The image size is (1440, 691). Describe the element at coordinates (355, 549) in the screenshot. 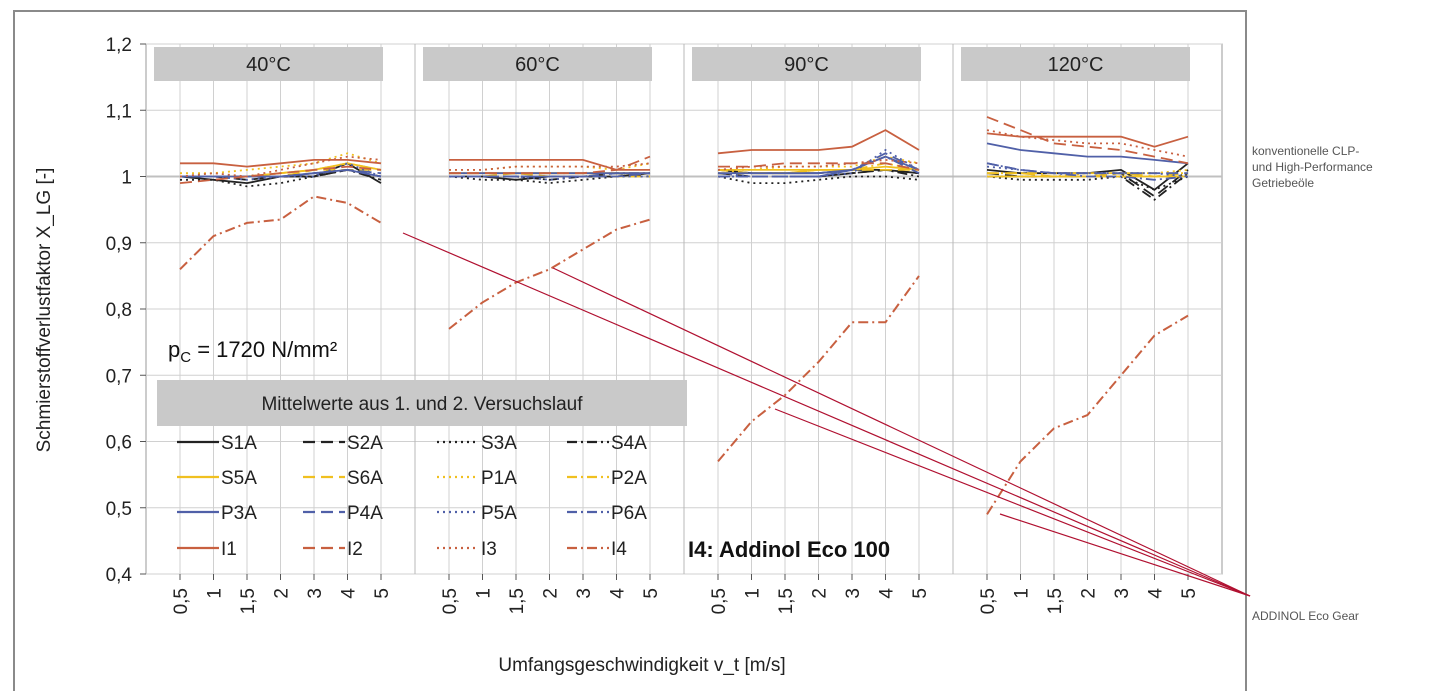

I see `legend-label-i2: I2` at that location.